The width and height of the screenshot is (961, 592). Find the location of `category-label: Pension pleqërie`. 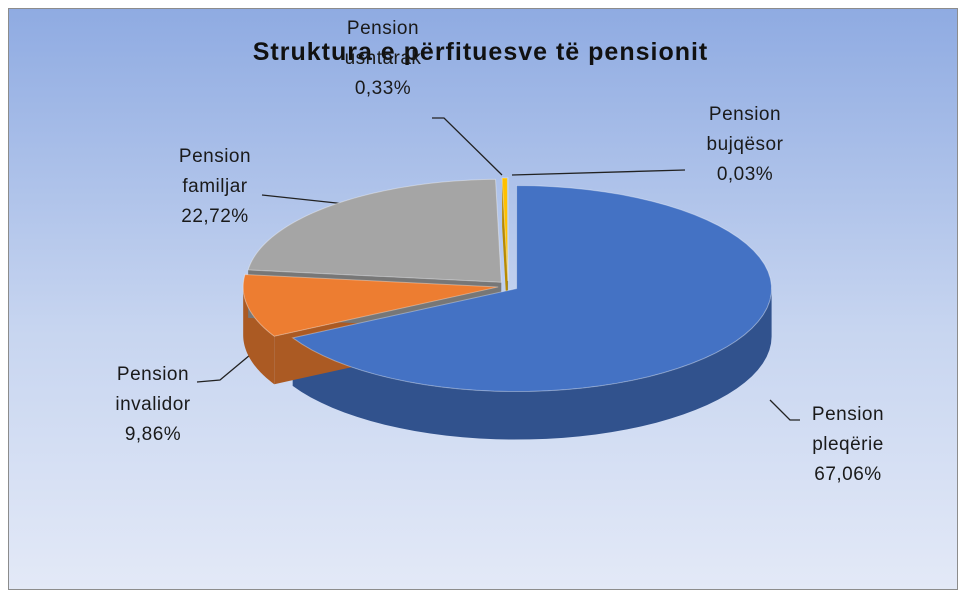

category-label: Pension pleqërie is located at coordinates (848, 429).